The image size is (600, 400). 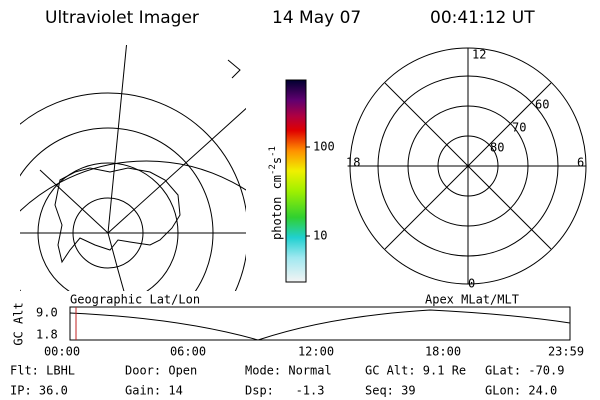 I want to click on mlat-label: 80, so click(x=497, y=148).